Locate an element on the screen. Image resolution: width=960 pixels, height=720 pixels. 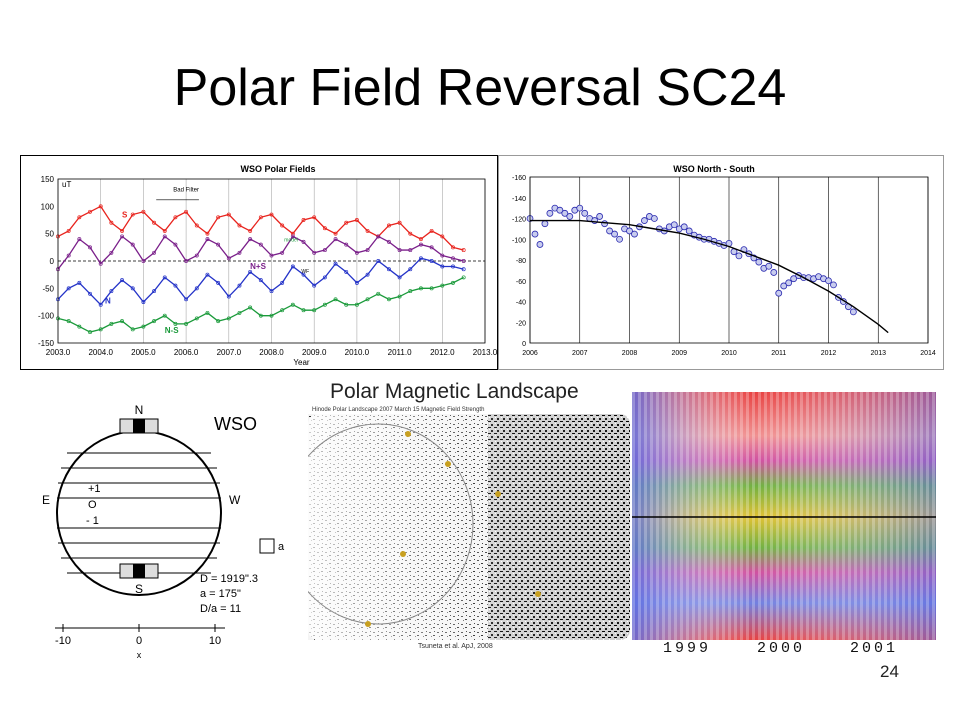
landscape-patches is located at coordinates (453, 529).